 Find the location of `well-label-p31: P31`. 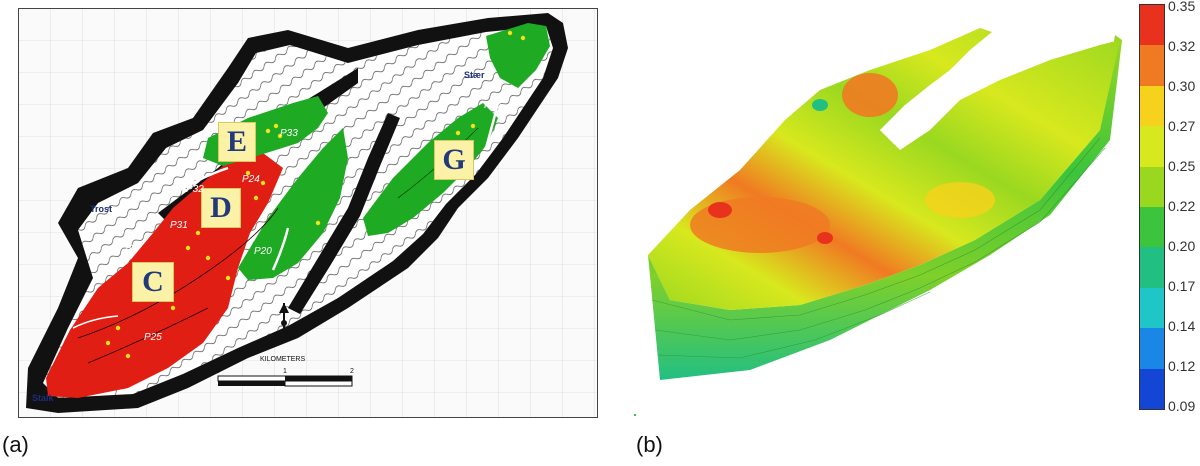

well-label-p31: P31 is located at coordinates (179, 225).